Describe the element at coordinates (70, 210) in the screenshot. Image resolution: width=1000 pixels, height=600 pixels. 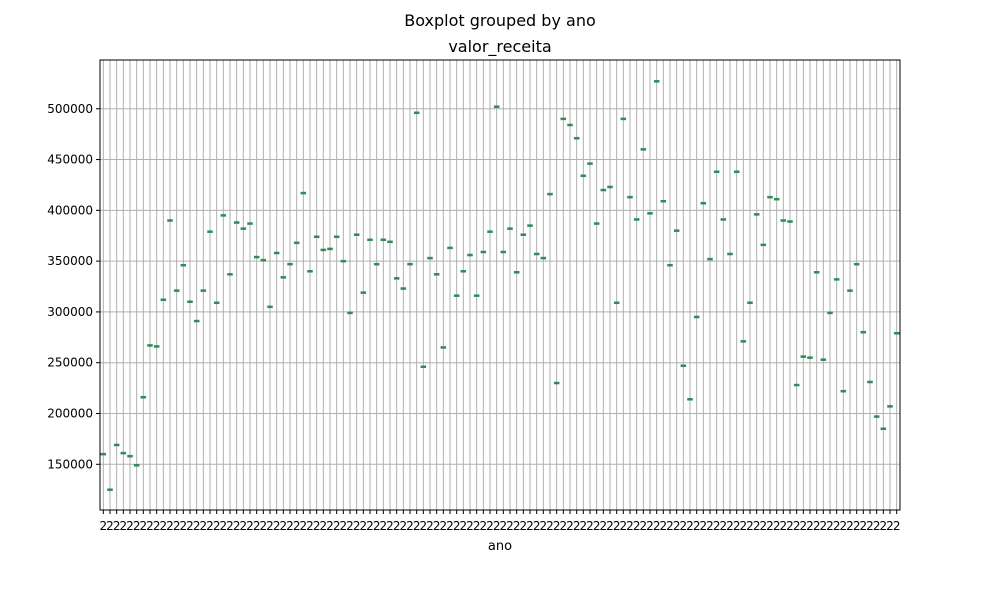
I see `y-tick-label: 400000` at that location.